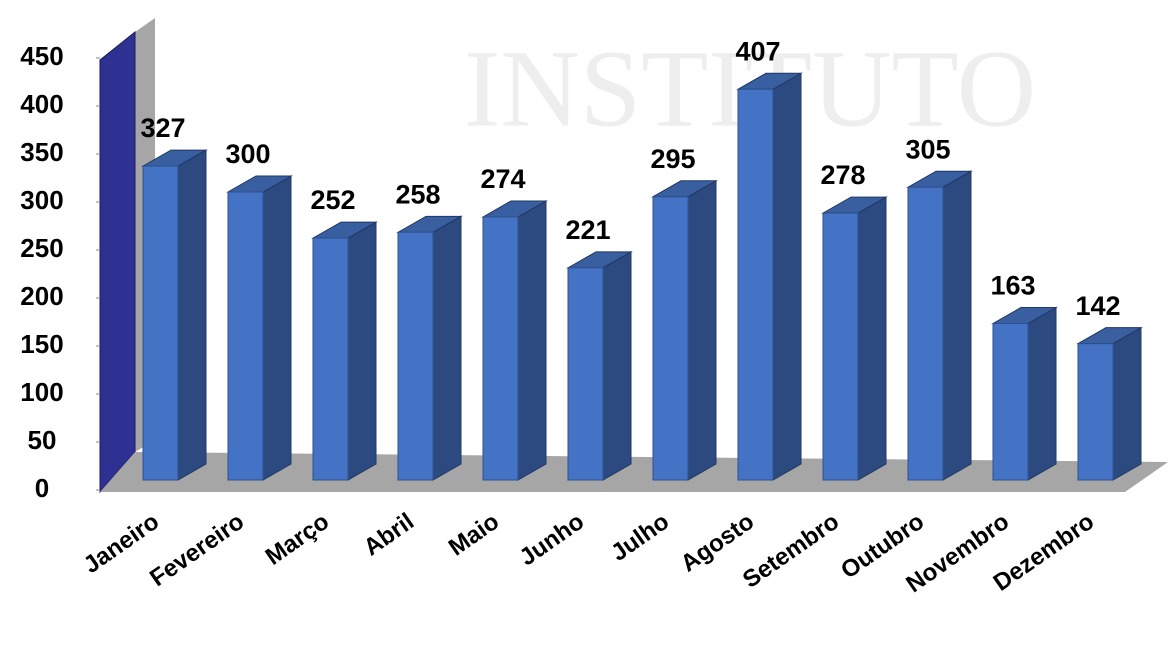 This screenshot has height=653, width=1168. Describe the element at coordinates (552, 539) in the screenshot. I see `x-tick-label: Junho` at that location.